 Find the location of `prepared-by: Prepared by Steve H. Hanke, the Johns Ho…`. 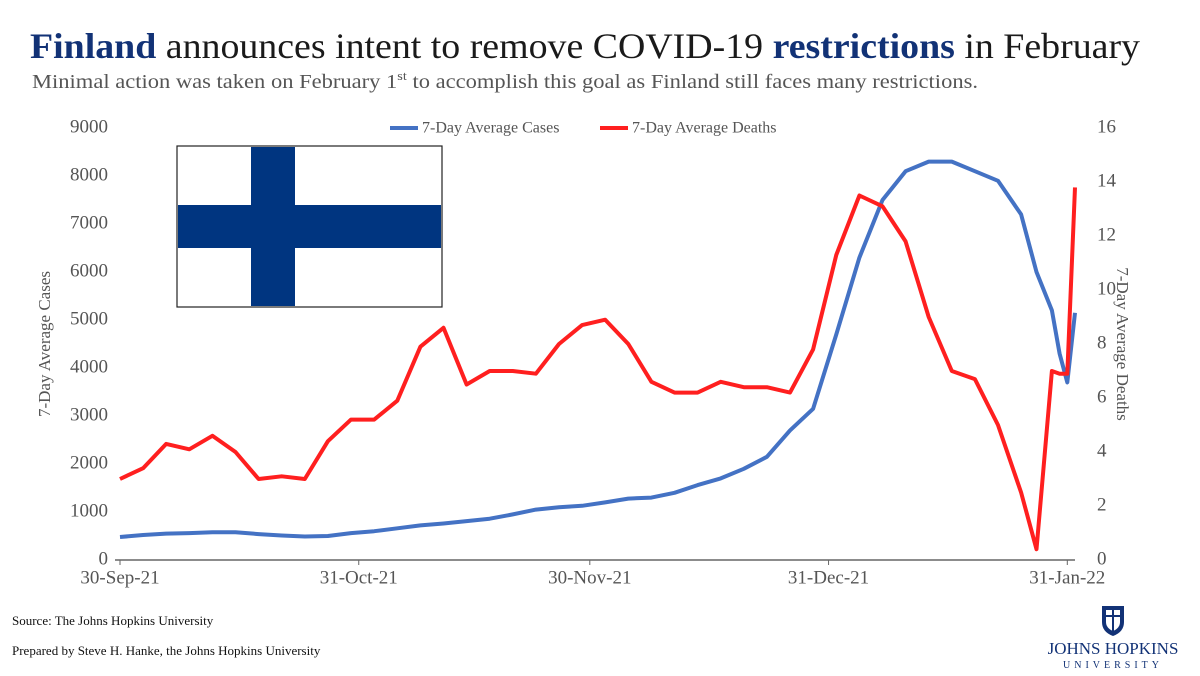

prepared-by: Prepared by Steve H. Hanke, the Johns Ho… is located at coordinates (166, 650).